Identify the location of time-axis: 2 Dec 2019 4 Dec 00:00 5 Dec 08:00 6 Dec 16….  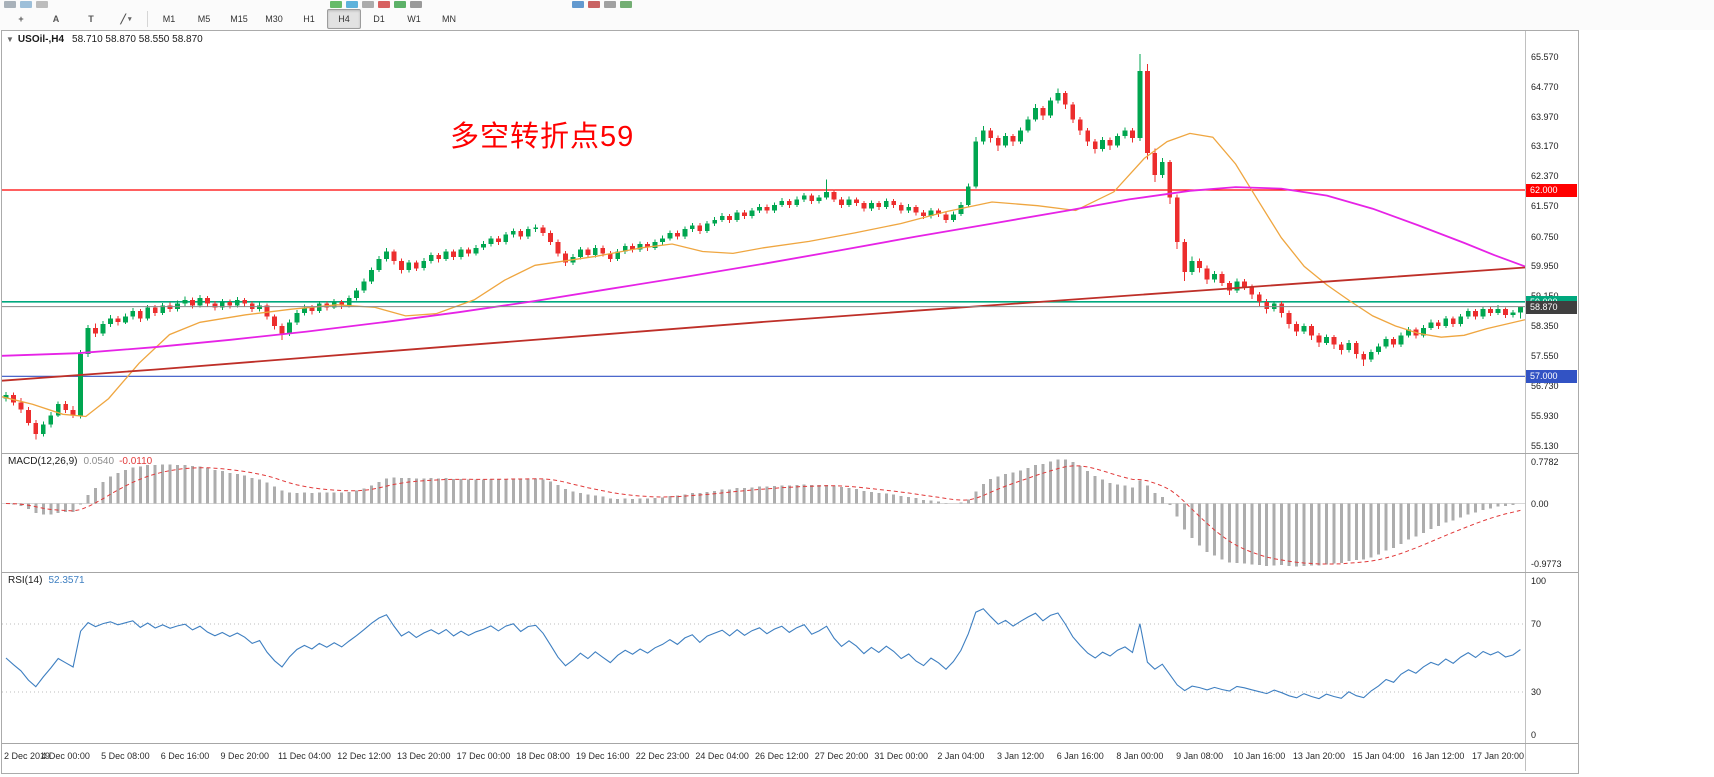
(763, 757).